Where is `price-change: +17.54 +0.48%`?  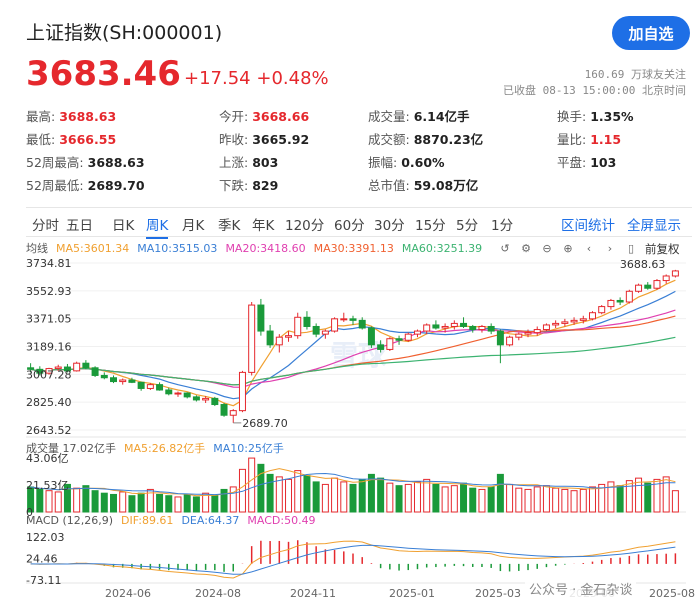 price-change: +17.54 +0.48% is located at coordinates (256, 78).